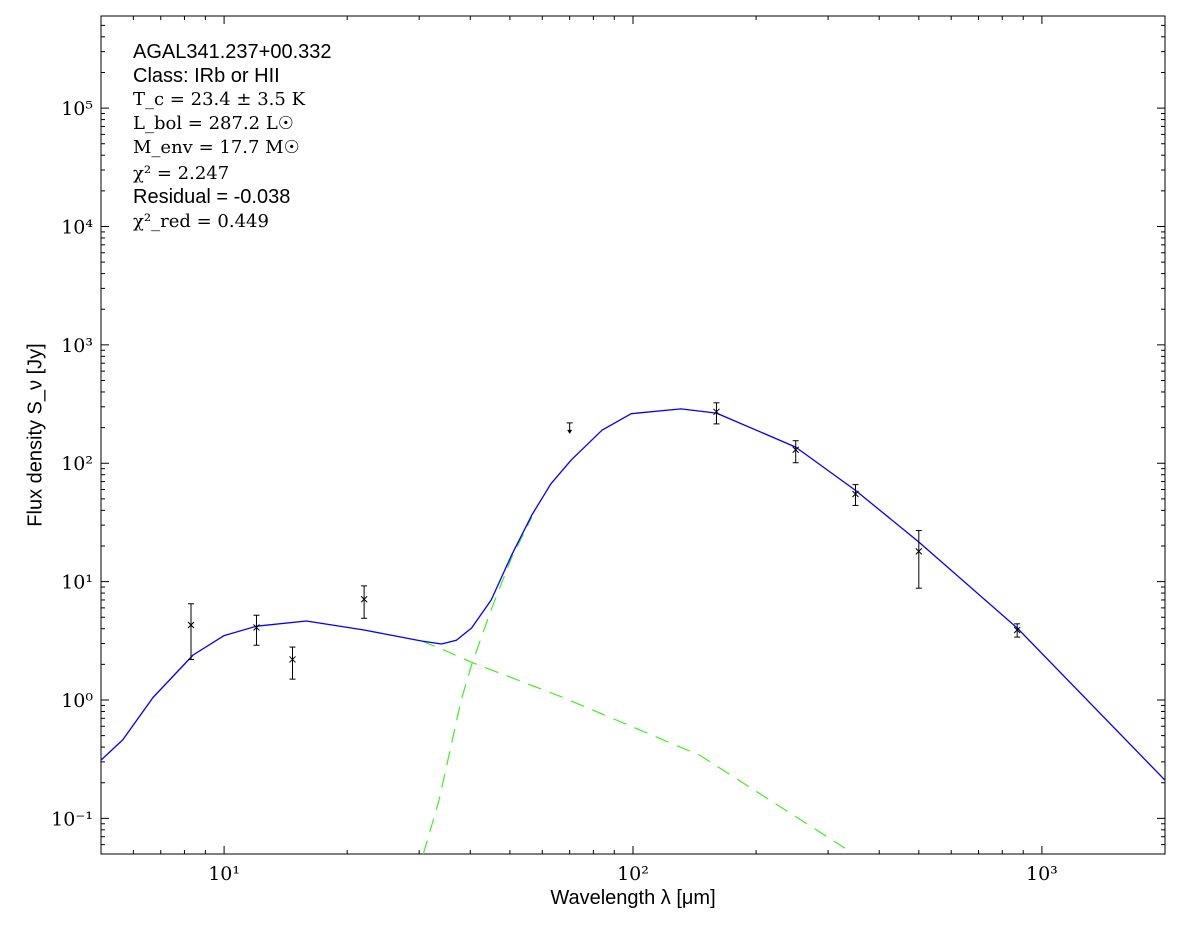  Describe the element at coordinates (72, 819) in the screenshot. I see `y-tick-label: 10⁻¹` at that location.